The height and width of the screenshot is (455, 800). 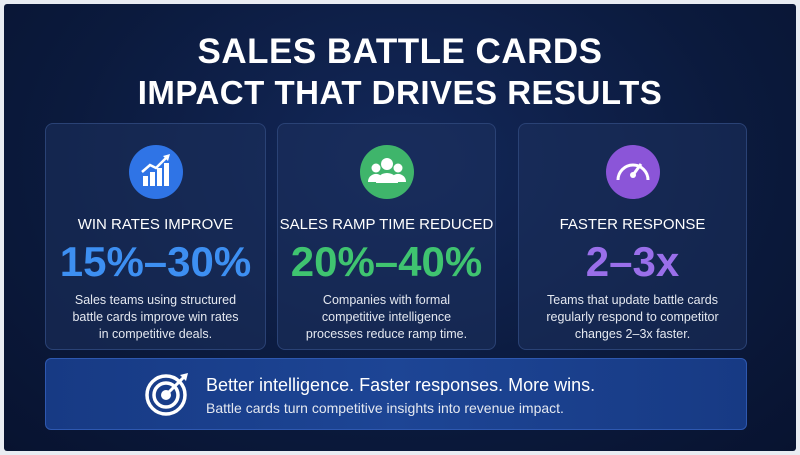 What do you see at coordinates (166, 394) in the screenshot?
I see `target-icon` at bounding box center [166, 394].